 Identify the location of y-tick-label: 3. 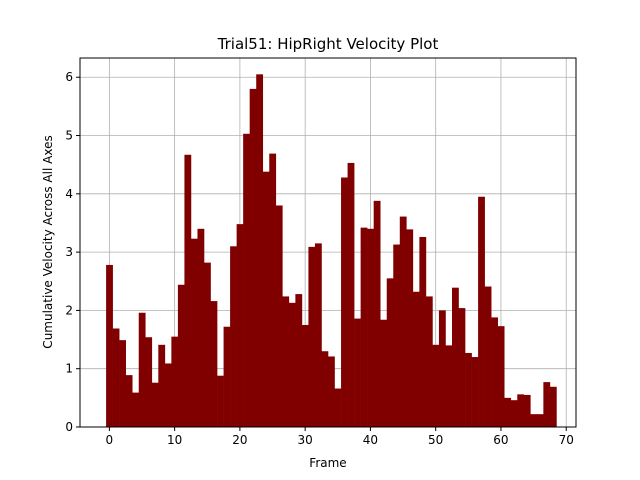
(69, 252).